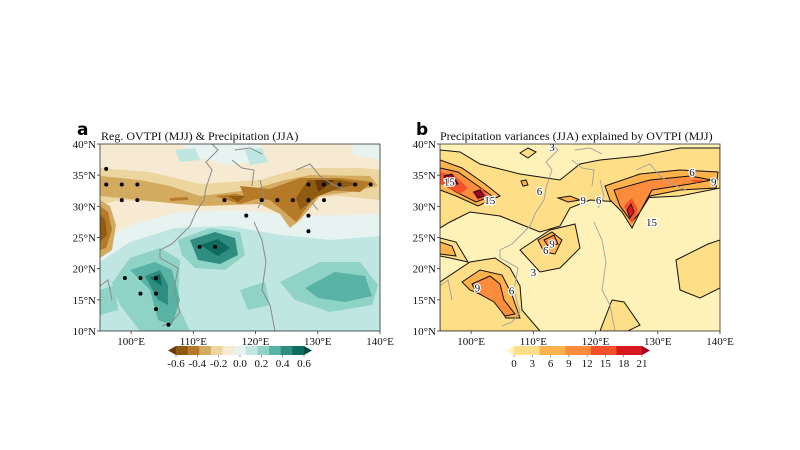 This screenshot has height=450, width=800. What do you see at coordinates (240, 364) in the screenshot?
I see `colorbar-tick-label: 0.0` at bounding box center [240, 364].